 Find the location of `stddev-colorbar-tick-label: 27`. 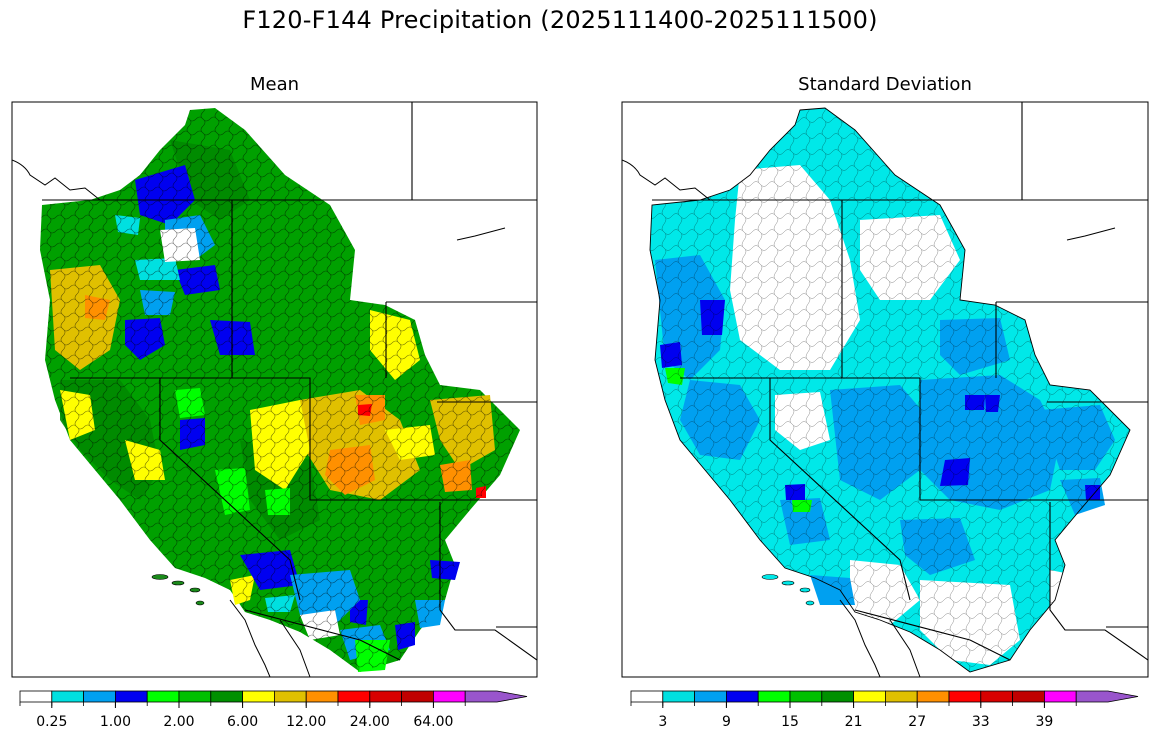

stddev-colorbar-tick-label: 27 is located at coordinates (917, 722).